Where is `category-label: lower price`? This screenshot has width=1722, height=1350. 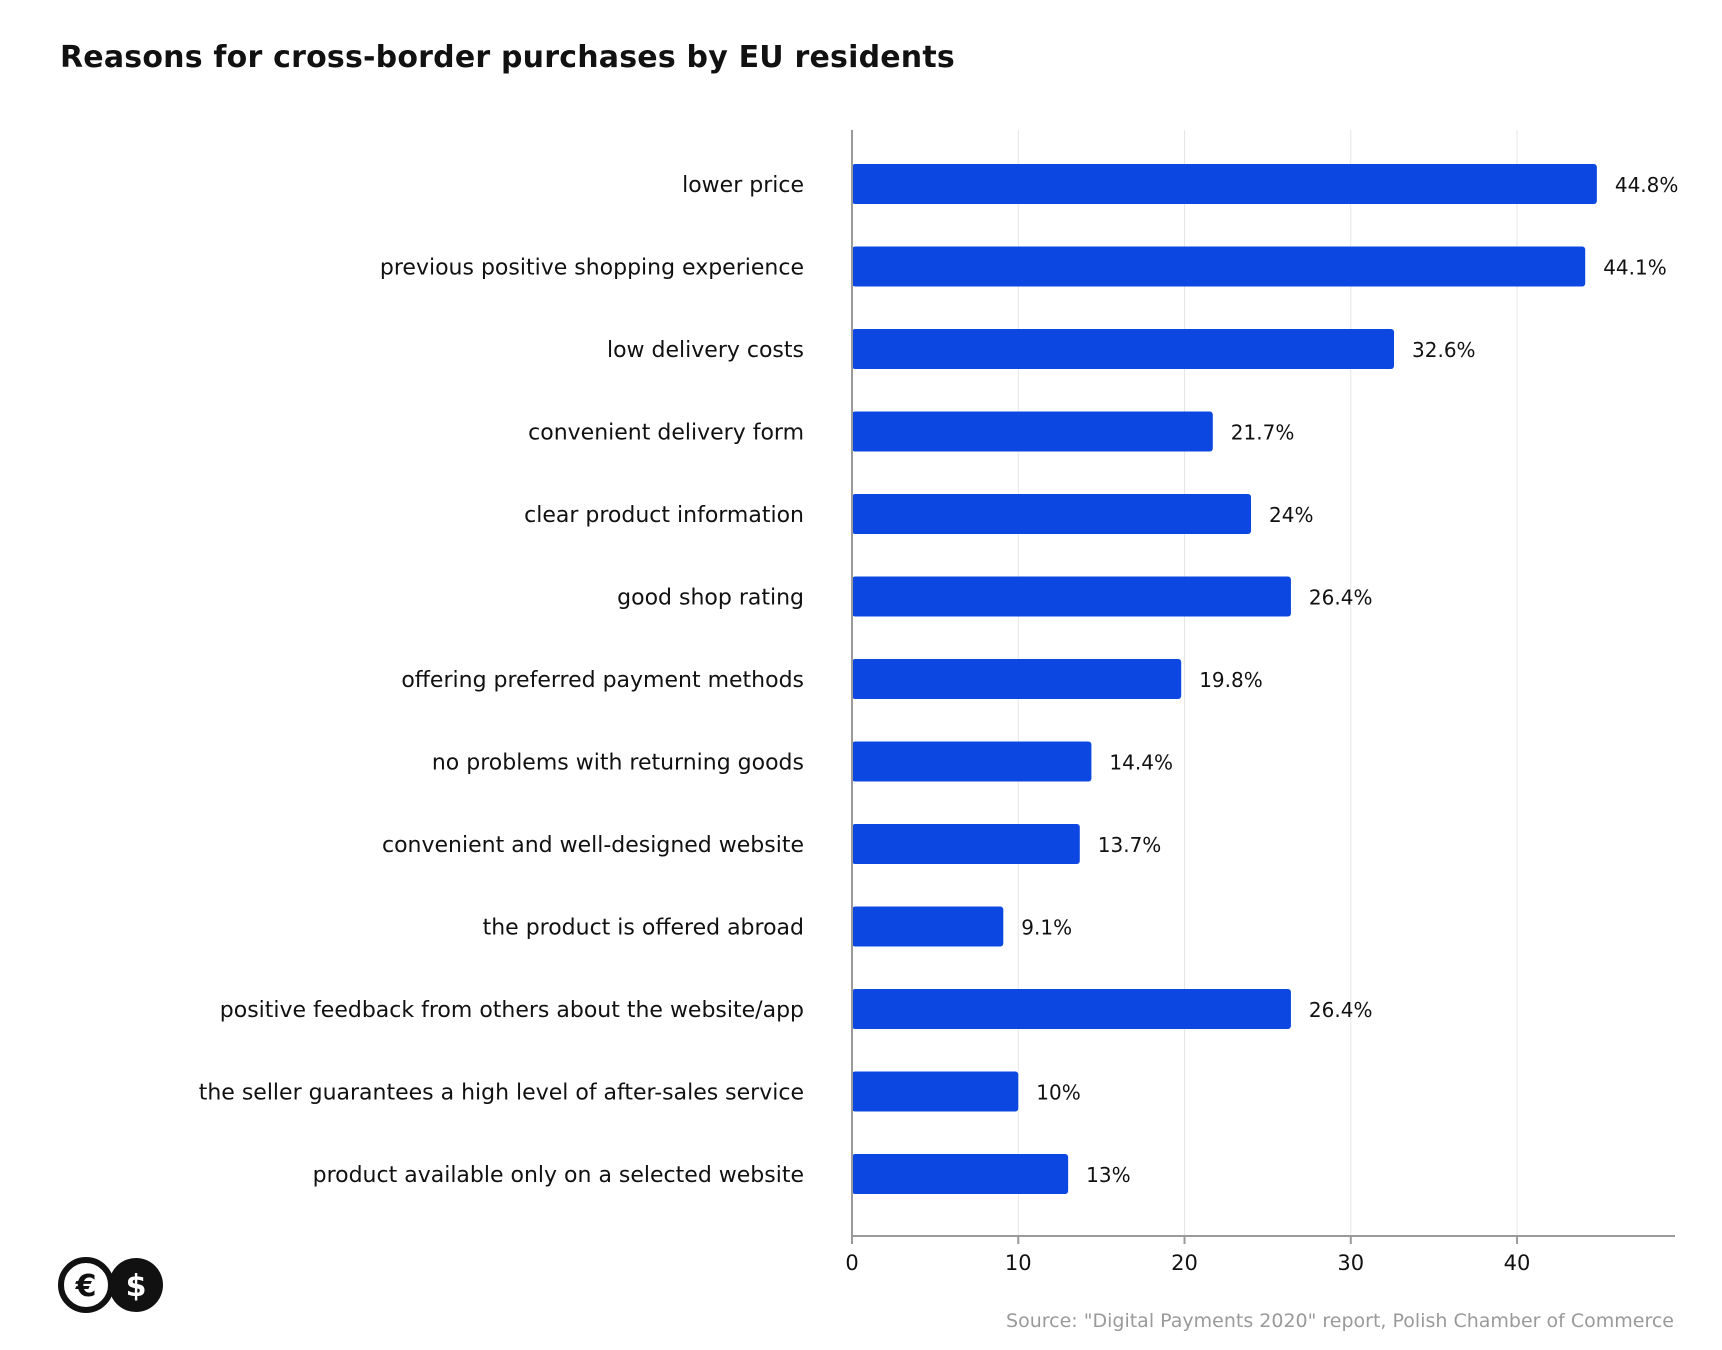 category-label: lower price is located at coordinates (743, 185).